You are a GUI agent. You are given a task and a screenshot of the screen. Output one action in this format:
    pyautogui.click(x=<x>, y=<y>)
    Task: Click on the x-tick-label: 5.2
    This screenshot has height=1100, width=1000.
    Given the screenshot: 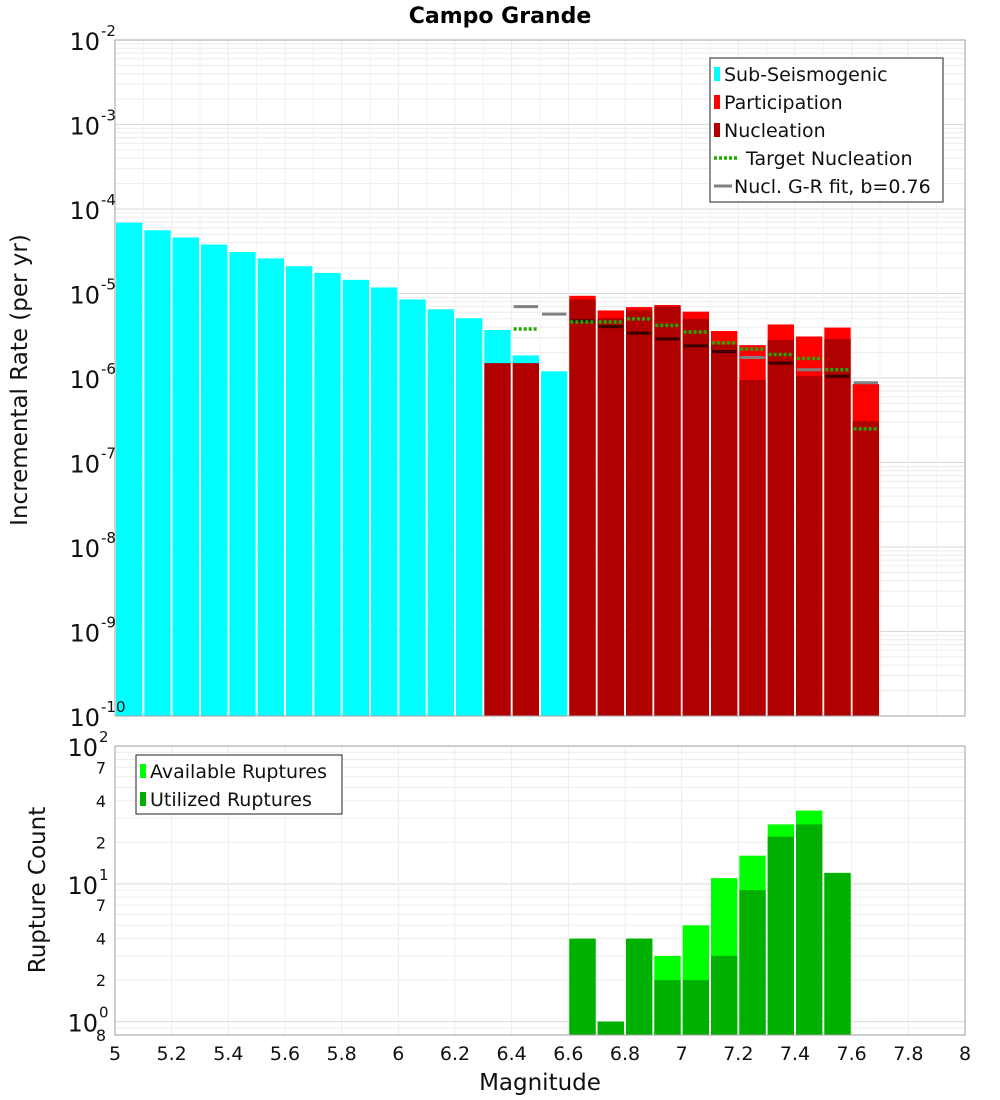 What is the action you would take?
    pyautogui.click(x=172, y=1054)
    